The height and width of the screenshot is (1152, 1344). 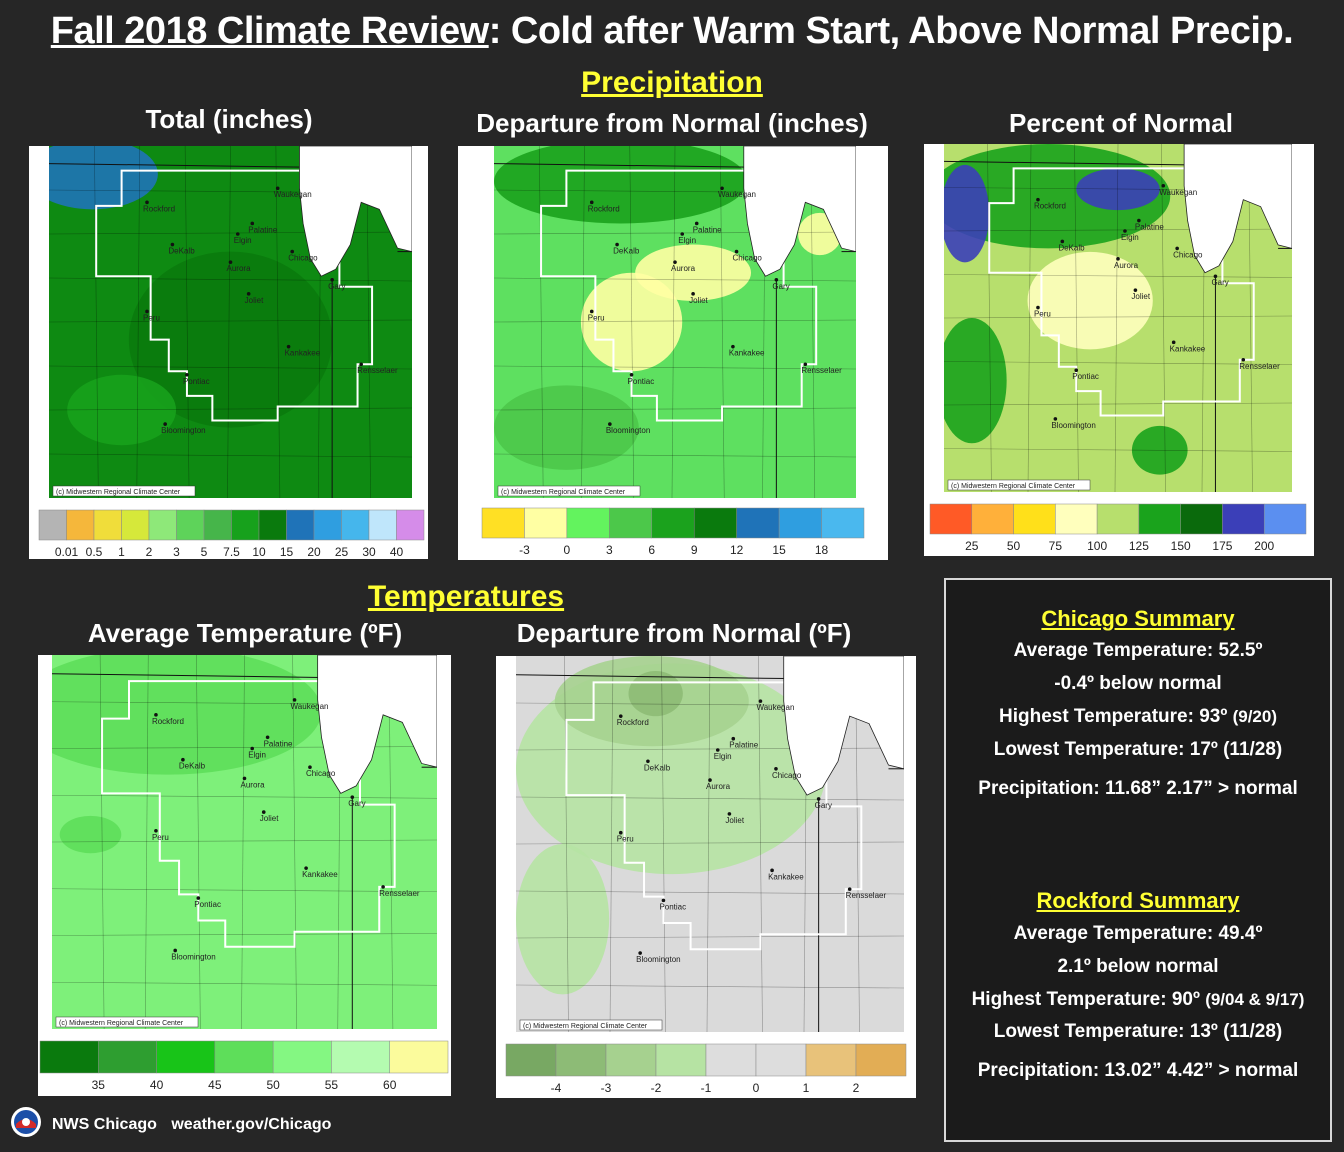 I want to click on city-label: Rensselaer, so click(x=399, y=893).